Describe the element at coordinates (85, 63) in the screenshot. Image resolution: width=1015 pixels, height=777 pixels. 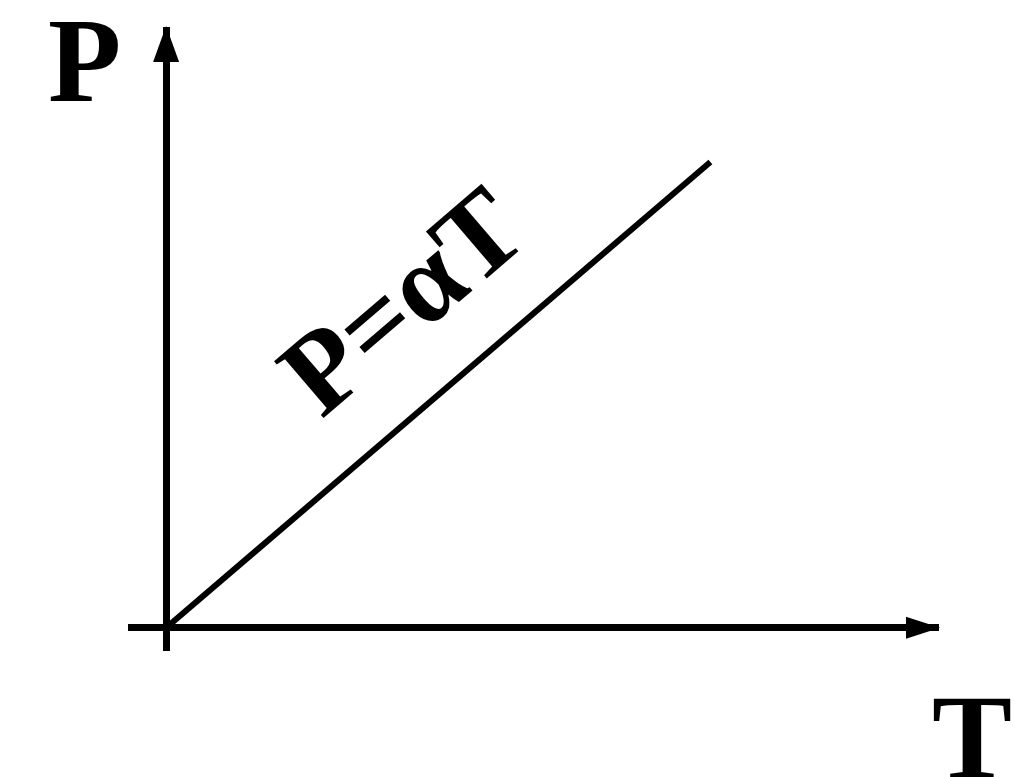
I see `y-axis-title: P` at that location.